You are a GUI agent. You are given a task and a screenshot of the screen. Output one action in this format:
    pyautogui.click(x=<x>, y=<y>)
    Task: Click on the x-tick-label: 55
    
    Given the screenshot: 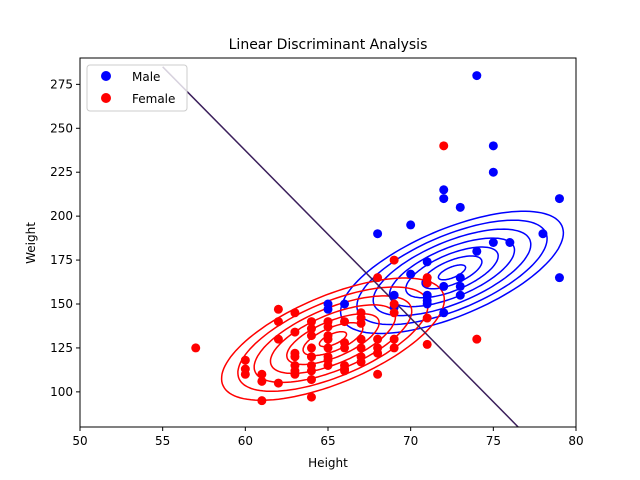 What is the action you would take?
    pyautogui.click(x=162, y=441)
    